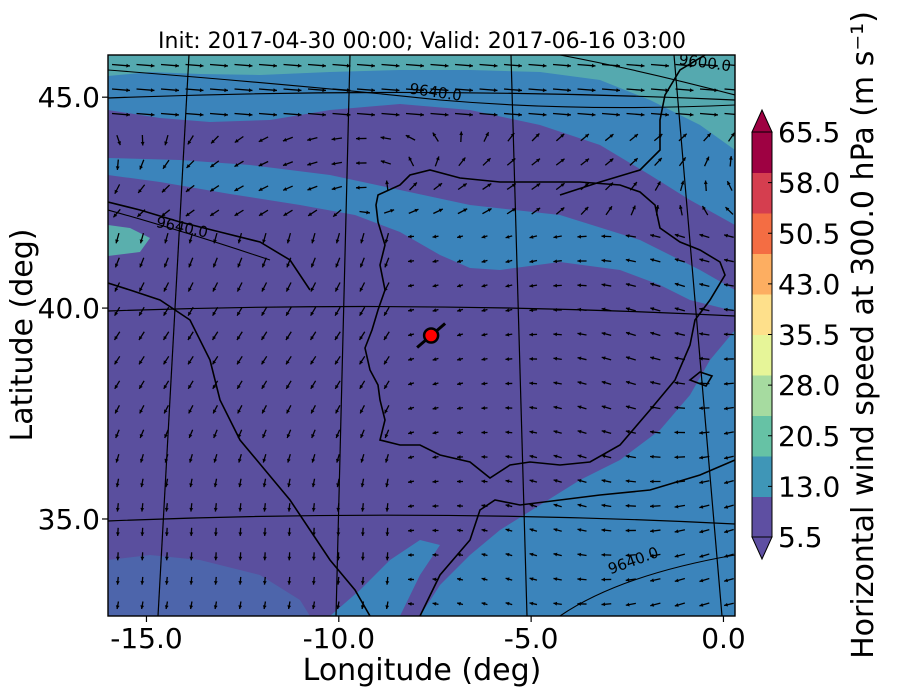  Describe the element at coordinates (577, 537) in the screenshot. I see `africa-coastline` at that location.